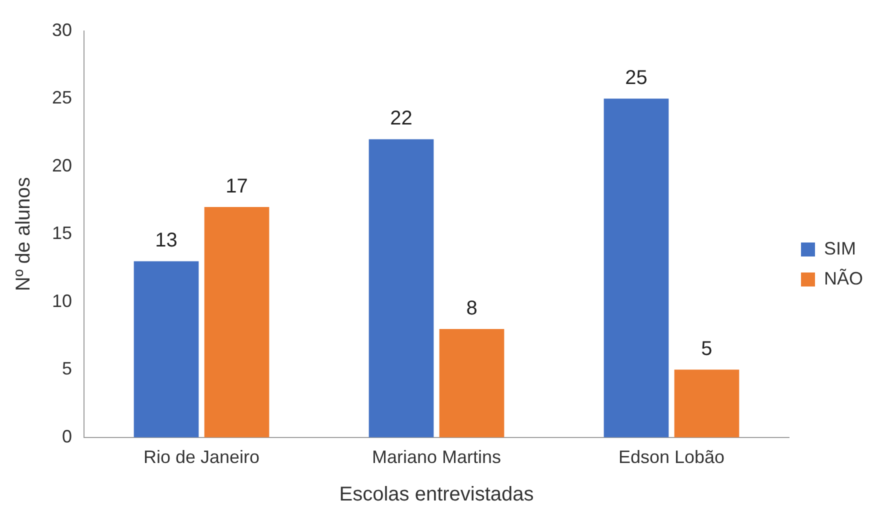 Image resolution: width=891 pixels, height=519 pixels. I want to click on data-label: 17, so click(237, 187).